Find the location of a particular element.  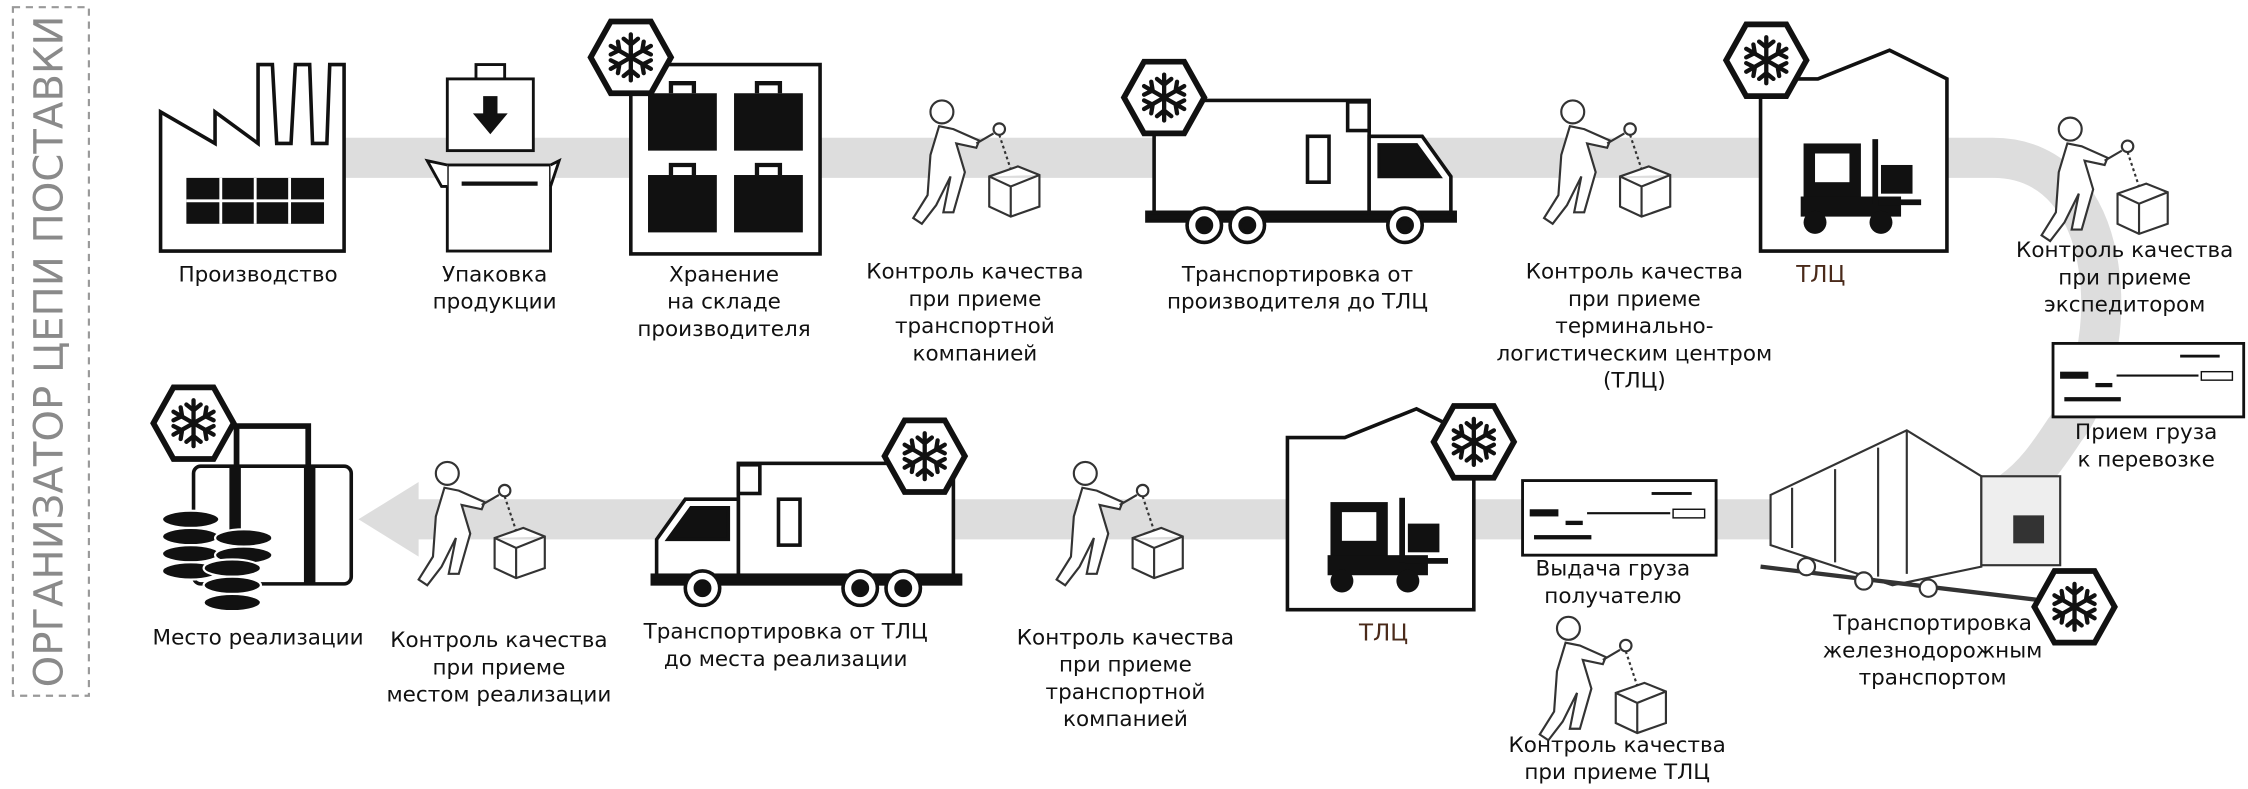

node-label: Упаковка is located at coordinates (494, 274).